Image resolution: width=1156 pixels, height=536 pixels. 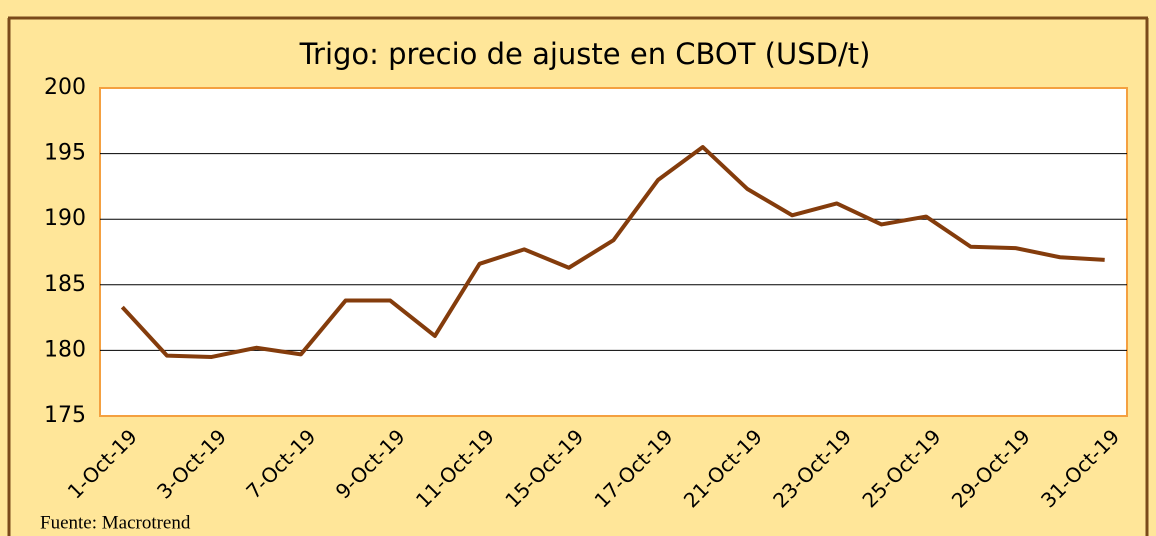 What do you see at coordinates (65, 349) in the screenshot?
I see `y-tick-label: 180` at bounding box center [65, 349].